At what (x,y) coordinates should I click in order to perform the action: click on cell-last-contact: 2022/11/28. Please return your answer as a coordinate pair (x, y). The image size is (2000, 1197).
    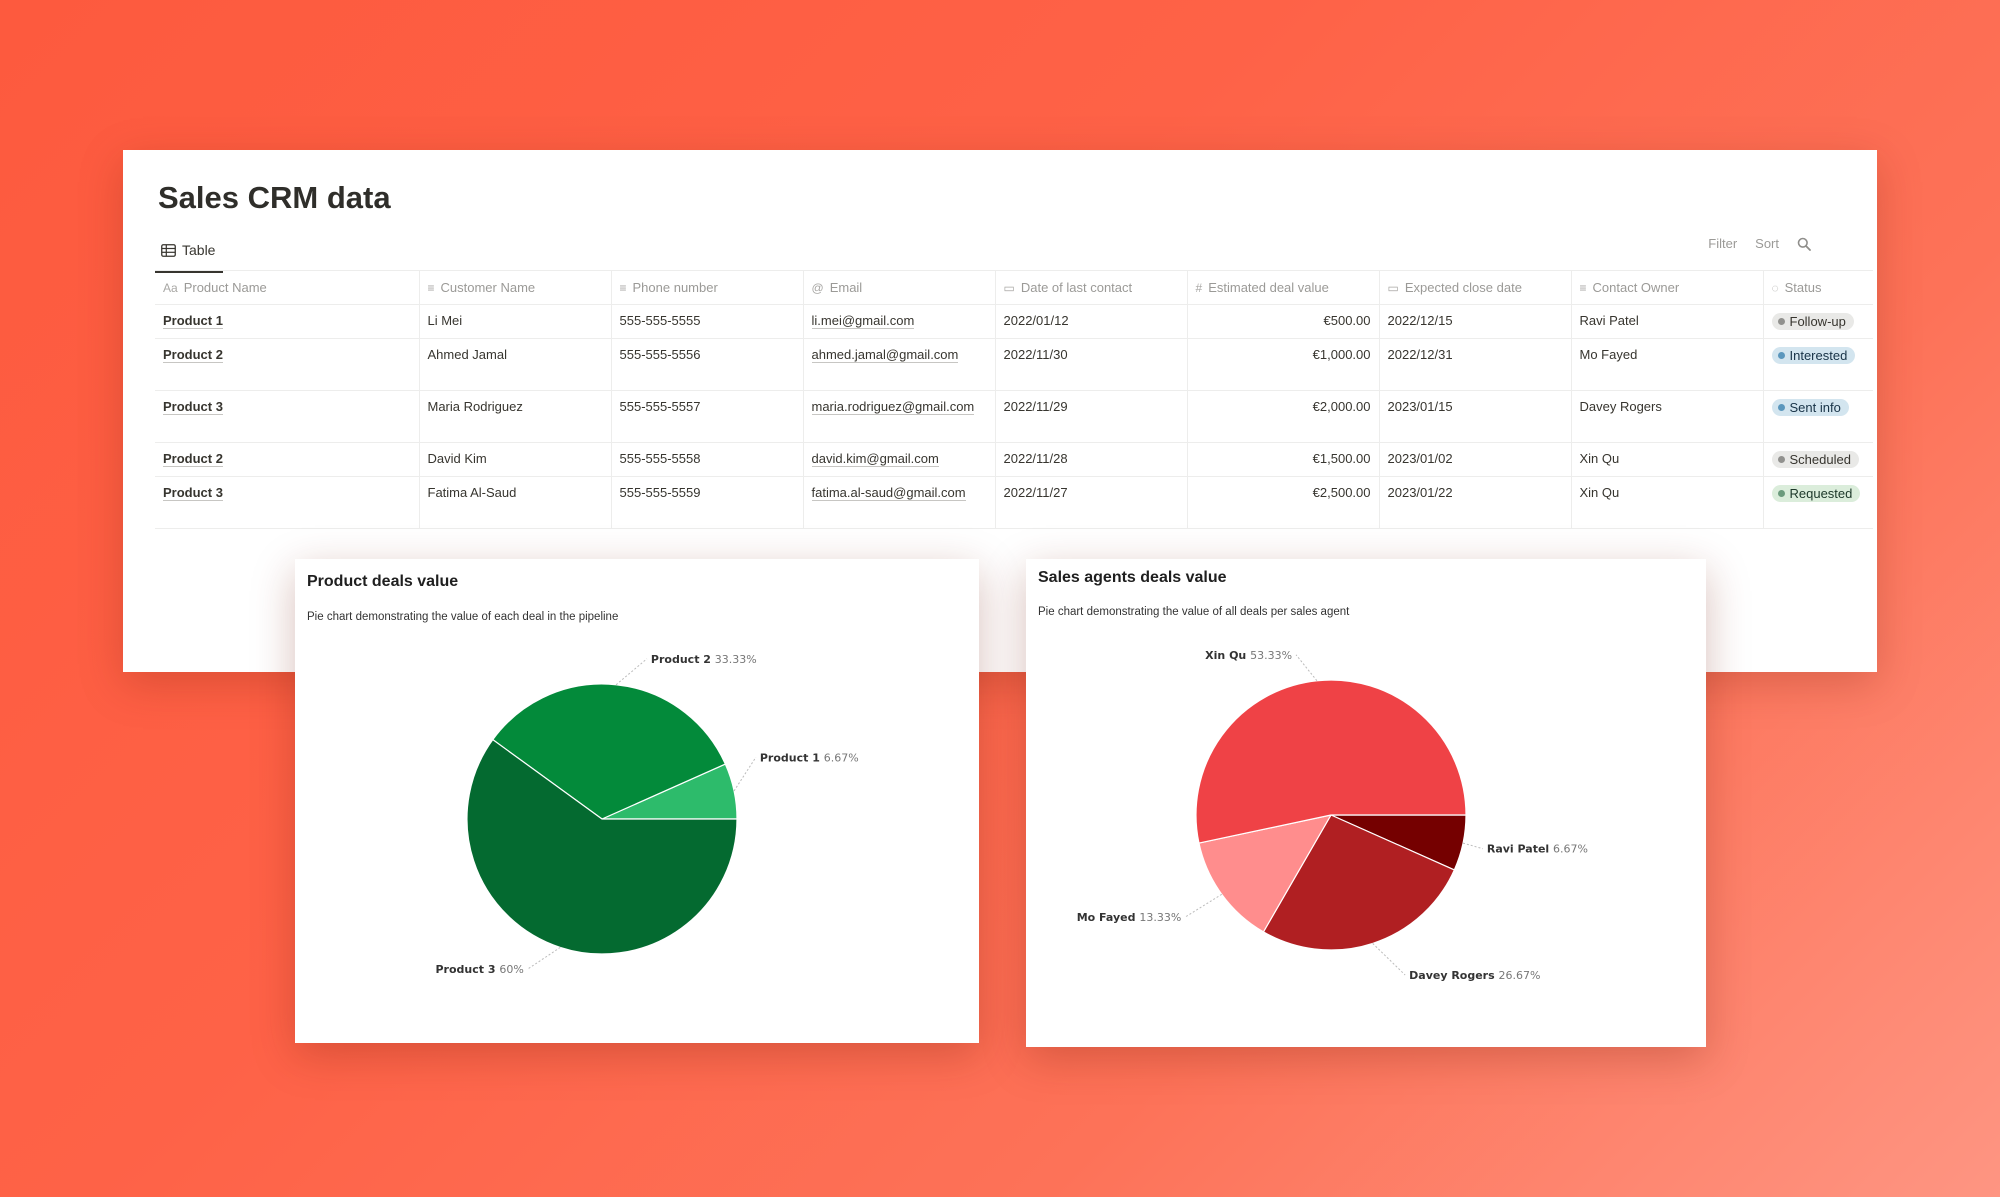
    Looking at the image, I should click on (1091, 459).